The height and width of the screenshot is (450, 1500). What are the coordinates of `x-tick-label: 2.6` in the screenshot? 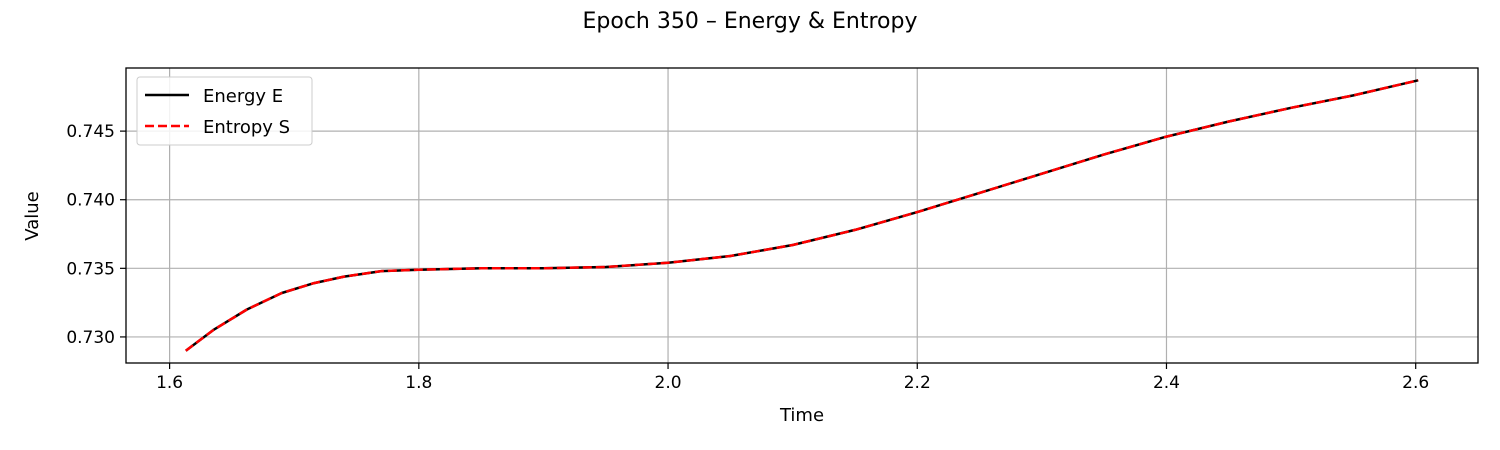 It's located at (1415, 383).